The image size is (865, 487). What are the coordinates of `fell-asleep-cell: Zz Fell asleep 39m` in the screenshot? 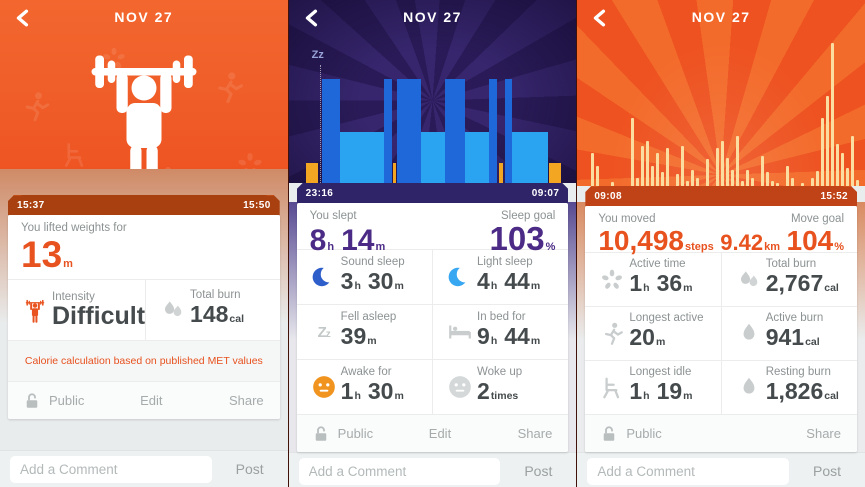 It's located at (365, 332).